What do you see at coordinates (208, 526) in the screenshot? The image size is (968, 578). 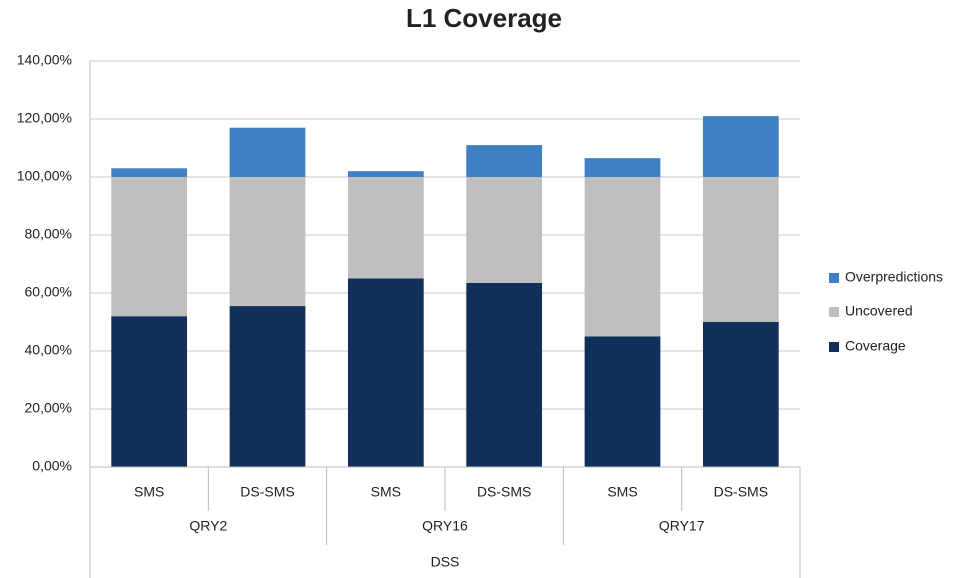 I see `group-label: QRY2` at bounding box center [208, 526].